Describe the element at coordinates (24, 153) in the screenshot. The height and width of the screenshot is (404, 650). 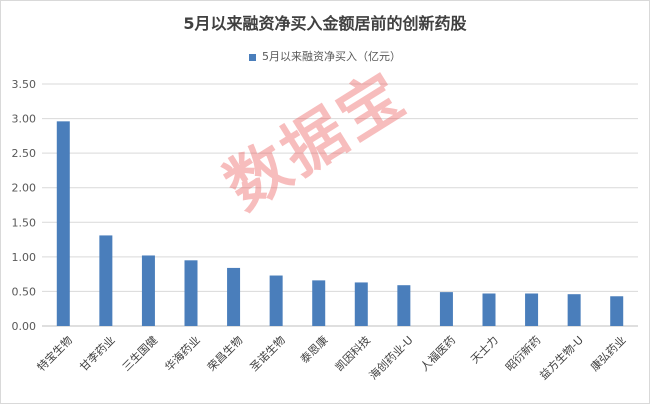
I see `y-tick-label: 2.50` at that location.